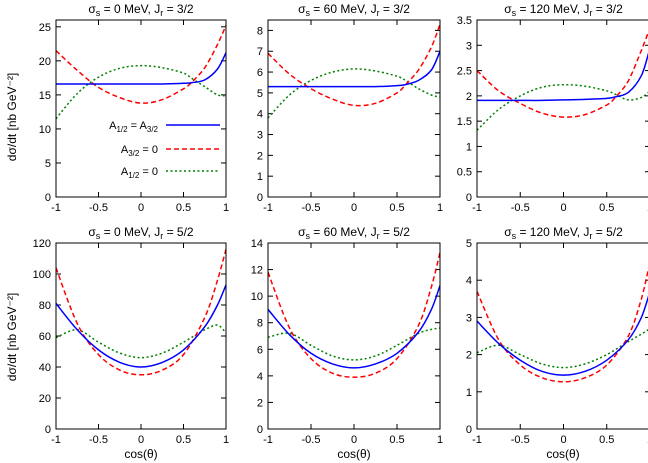 The height and width of the screenshot is (463, 648). I want to click on y-tick-label: 40, so click(45, 368).